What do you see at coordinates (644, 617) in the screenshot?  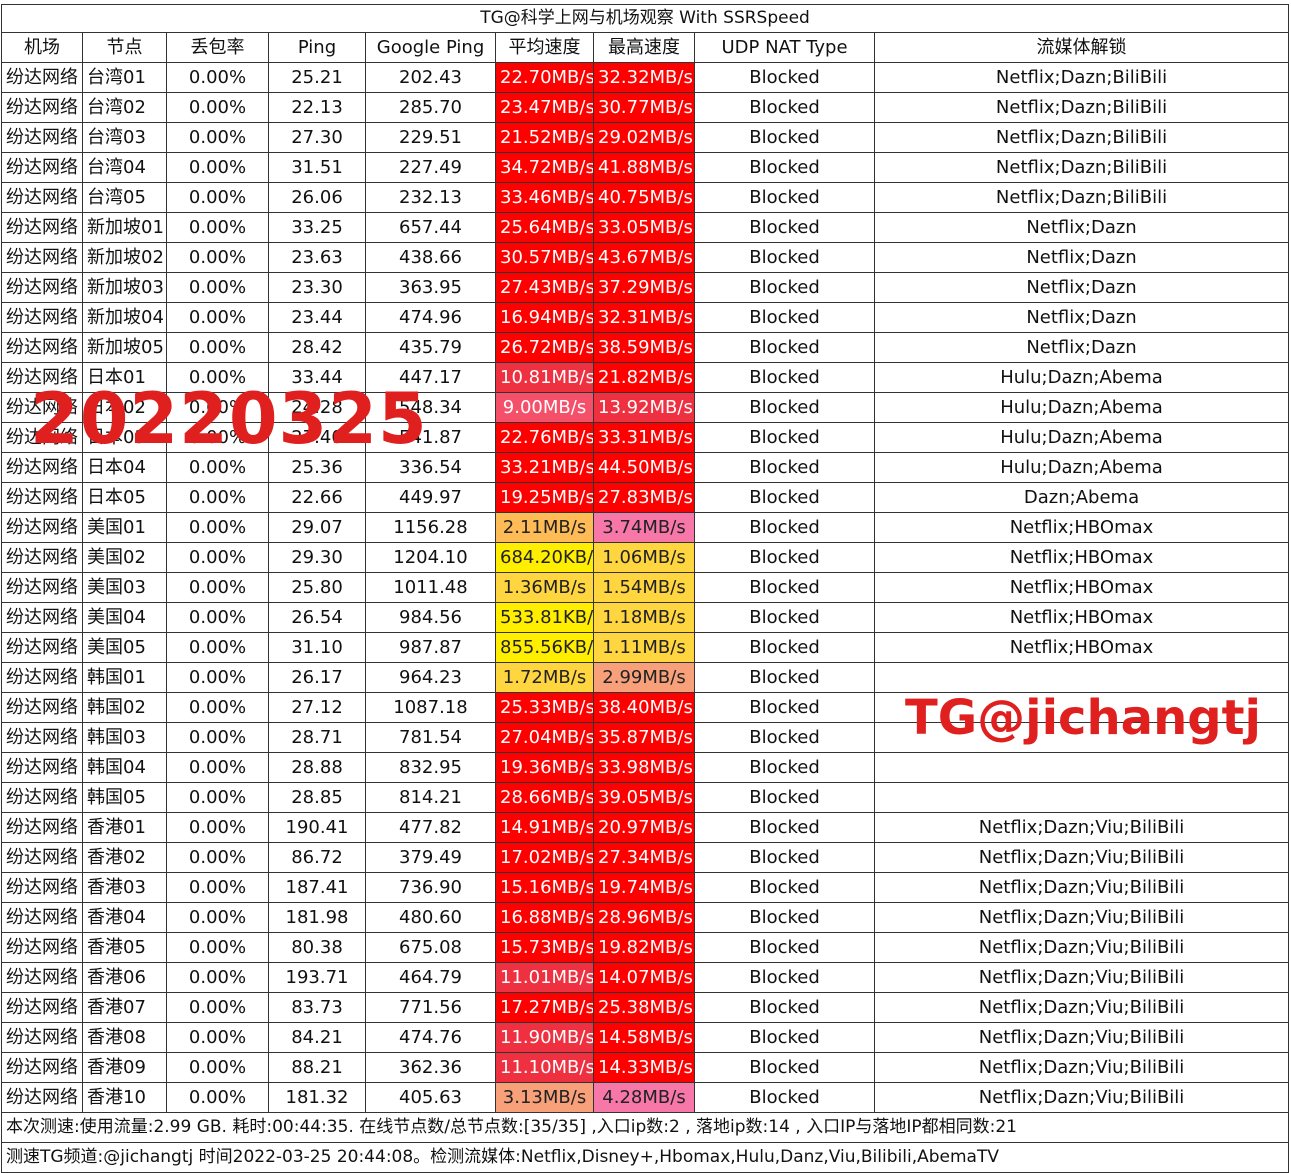 I see `max-speed-cell: 1.18MB/s` at bounding box center [644, 617].